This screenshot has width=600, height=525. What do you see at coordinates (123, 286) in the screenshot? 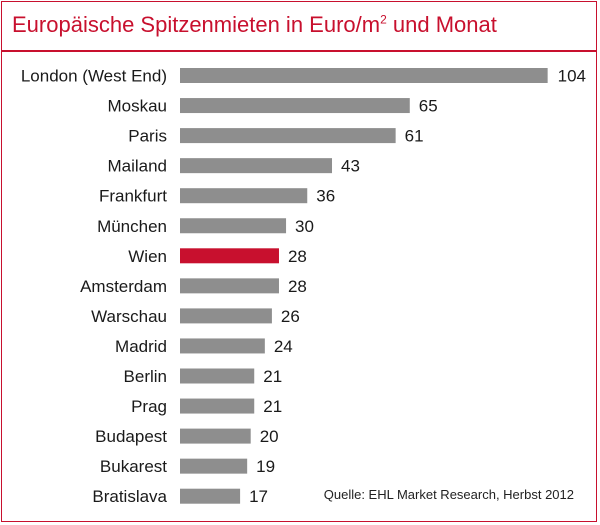
I see `category-label: Amsterdam` at bounding box center [123, 286].